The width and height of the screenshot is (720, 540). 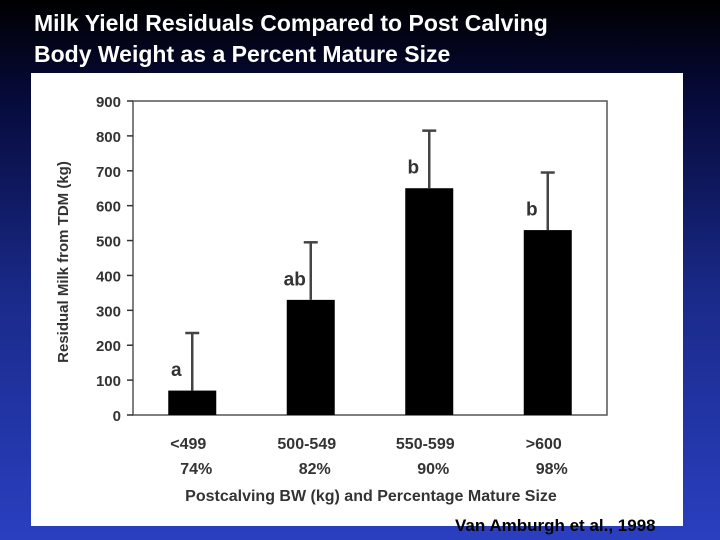 What do you see at coordinates (108, 242) in the screenshot?
I see `y-tick-label: 500` at bounding box center [108, 242].